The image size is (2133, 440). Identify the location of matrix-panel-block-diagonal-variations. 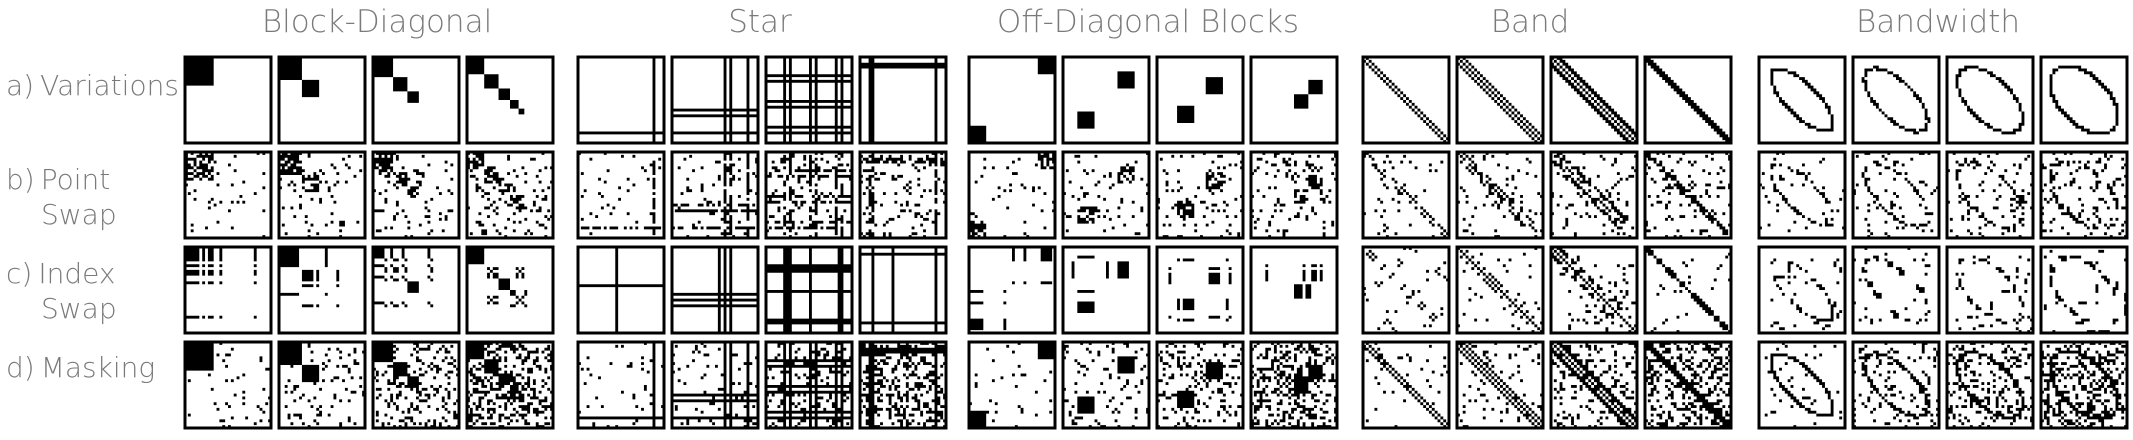
(228, 100).